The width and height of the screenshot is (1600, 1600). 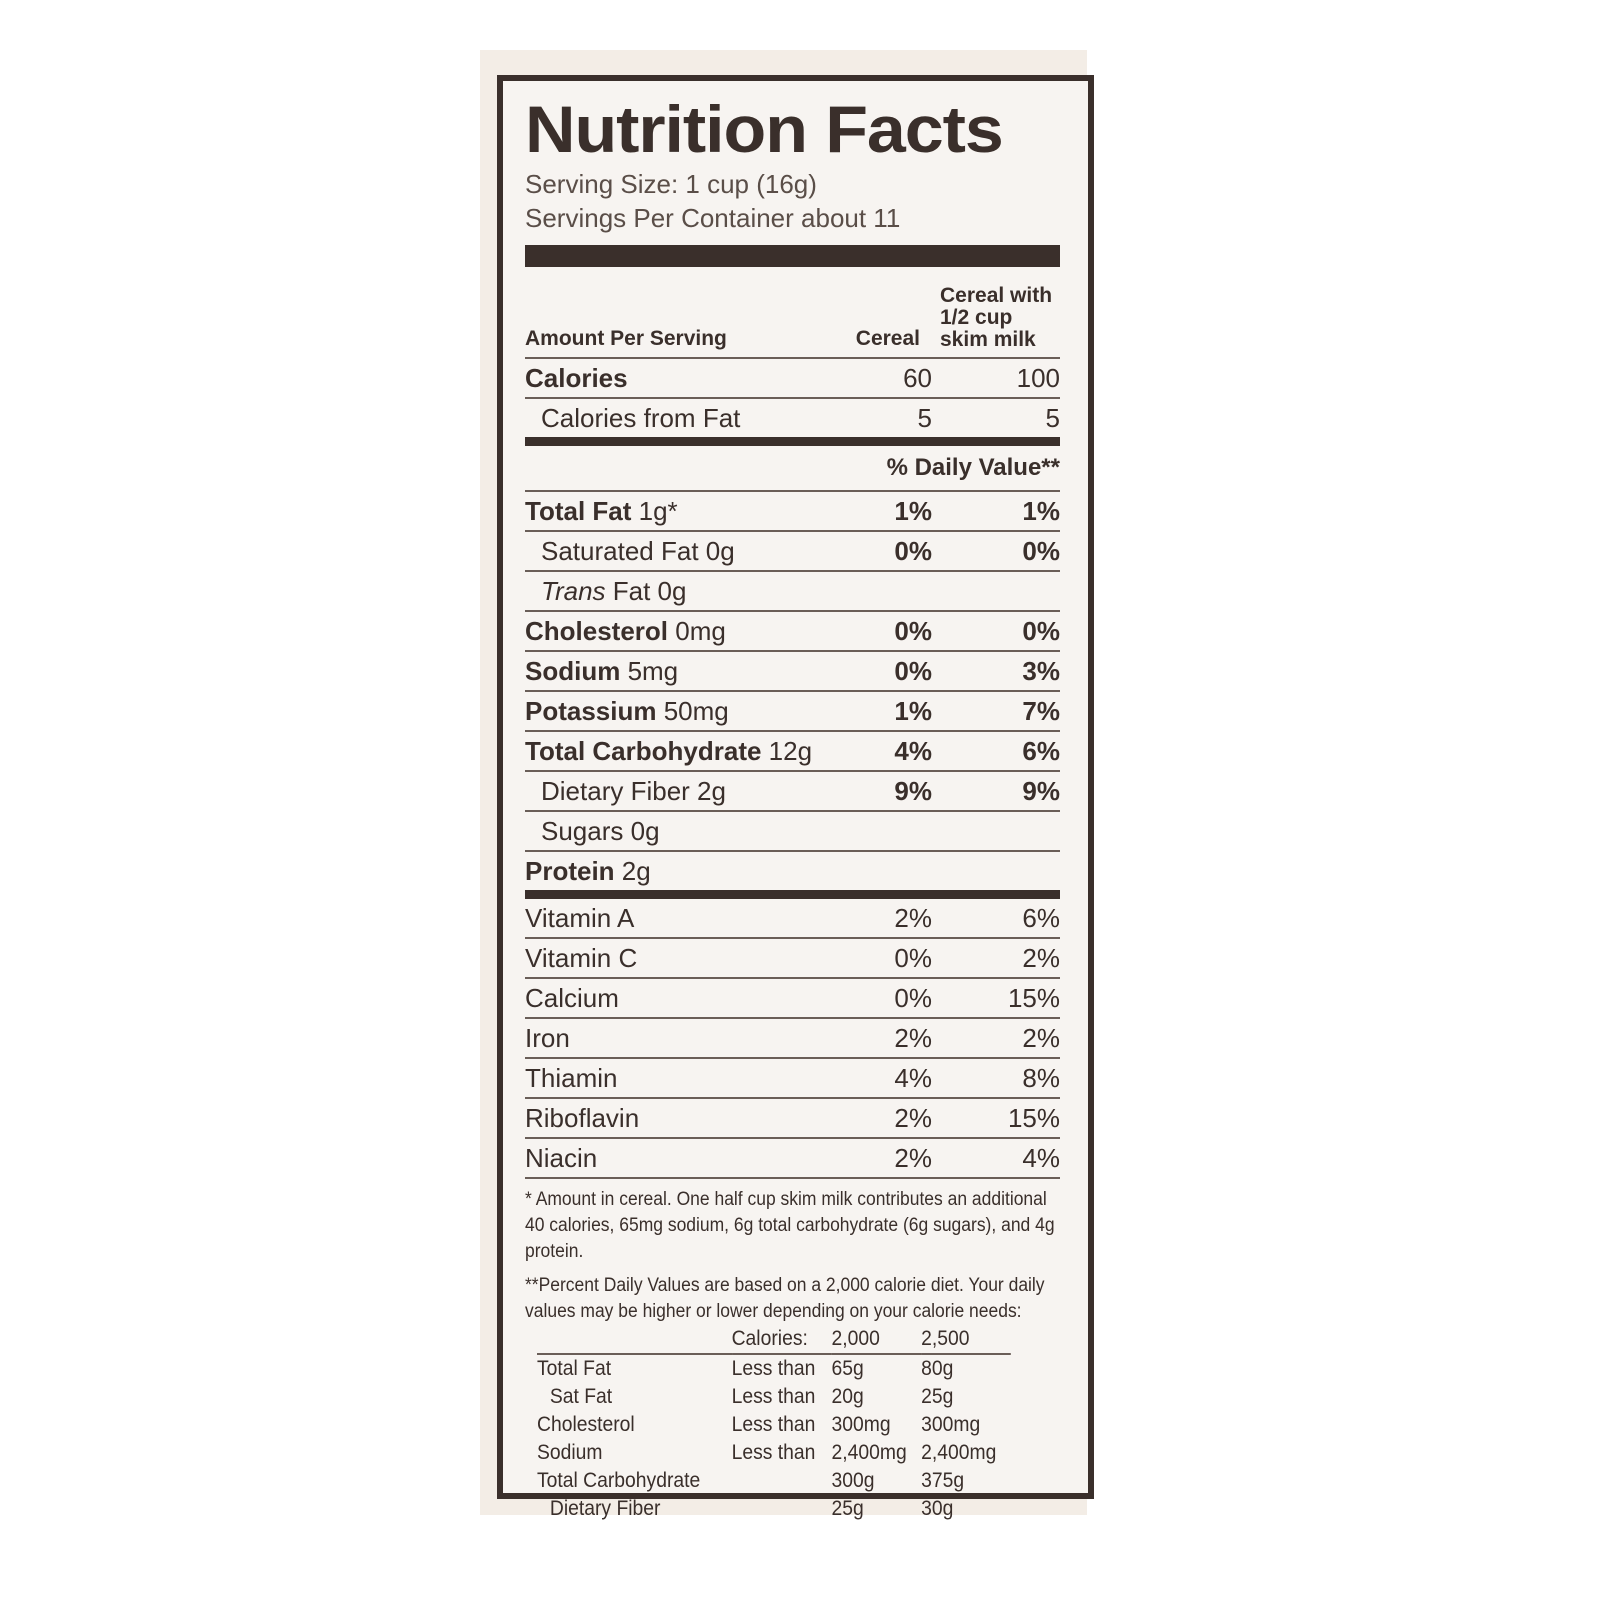 I want to click on vitamin-row: Calcium 0% 15%, so click(x=792, y=999).